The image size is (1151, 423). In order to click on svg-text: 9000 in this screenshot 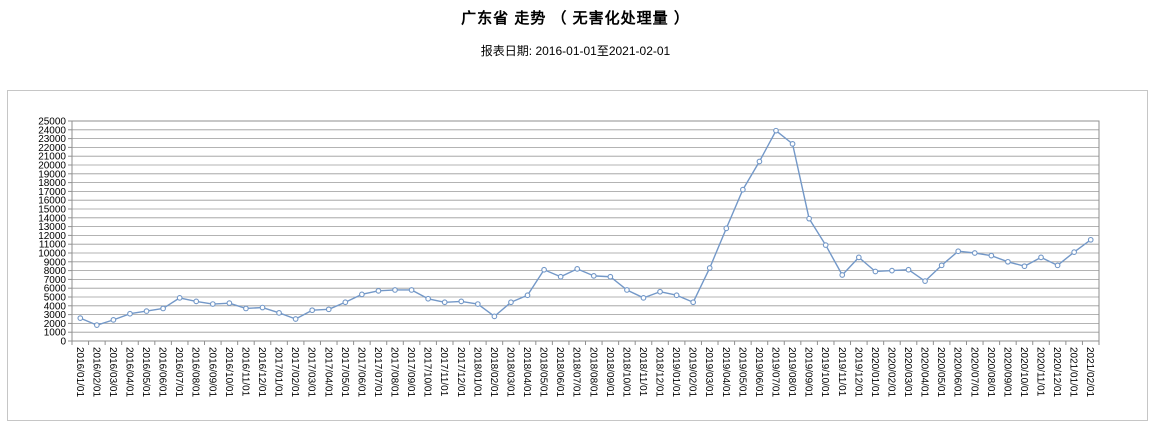, I will do `click(55, 262)`.